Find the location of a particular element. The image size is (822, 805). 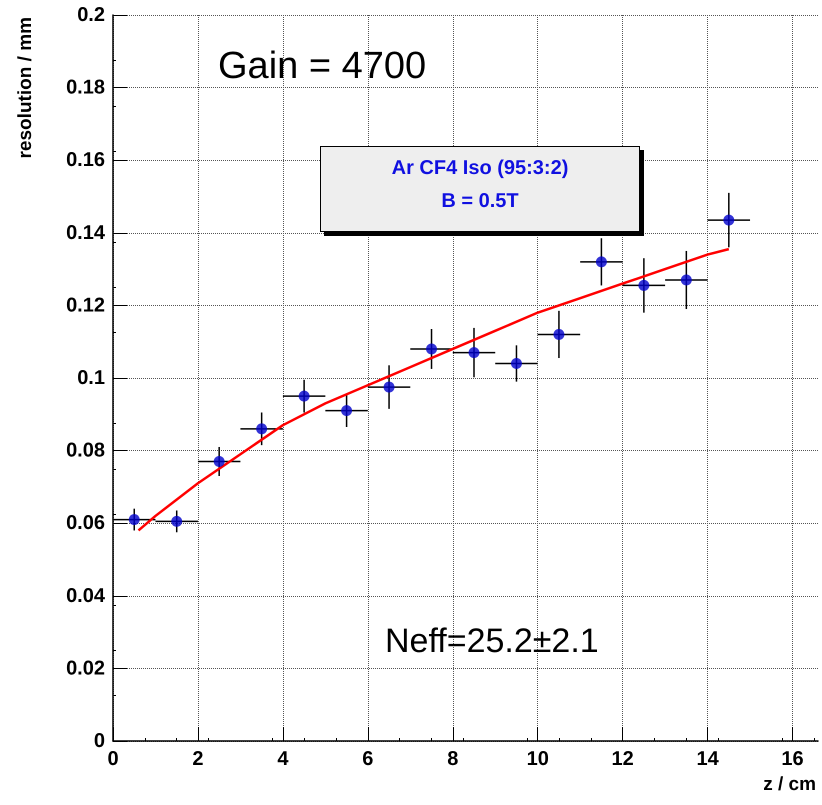

y-tick-label: 0.04 is located at coordinates (86, 595).